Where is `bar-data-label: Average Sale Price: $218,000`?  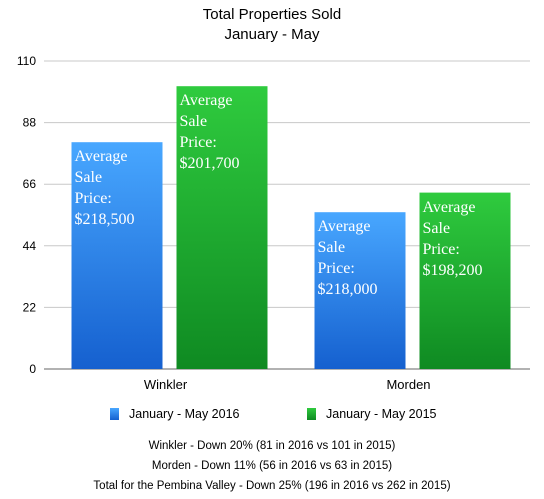 bar-data-label: Average Sale Price: $218,000 is located at coordinates (347, 258).